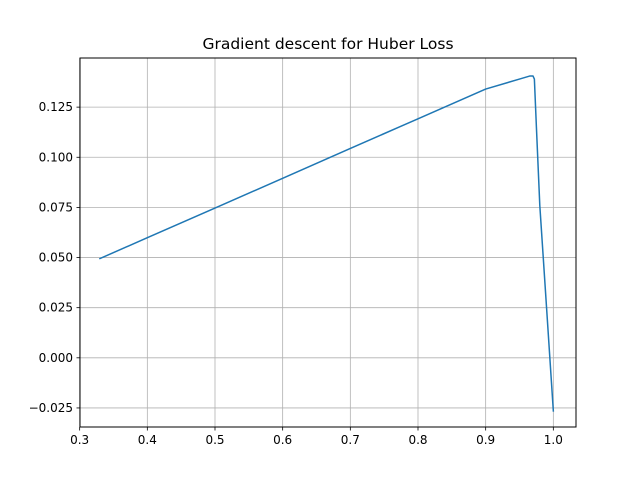  I want to click on y-tick-label: 0.025, so click(56, 308).